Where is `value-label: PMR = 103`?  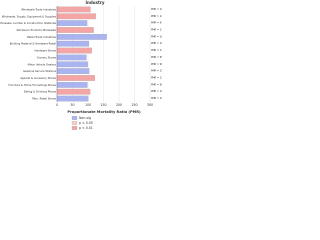
value-label: PMR = 103 is located at coordinates (156, 43).